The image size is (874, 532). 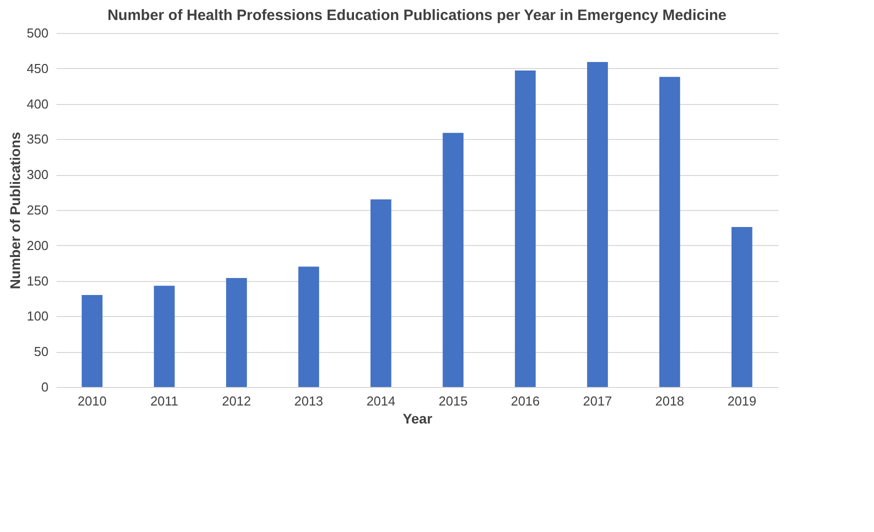 What do you see at coordinates (164, 401) in the screenshot?
I see `x-tick-label: 2011` at bounding box center [164, 401].